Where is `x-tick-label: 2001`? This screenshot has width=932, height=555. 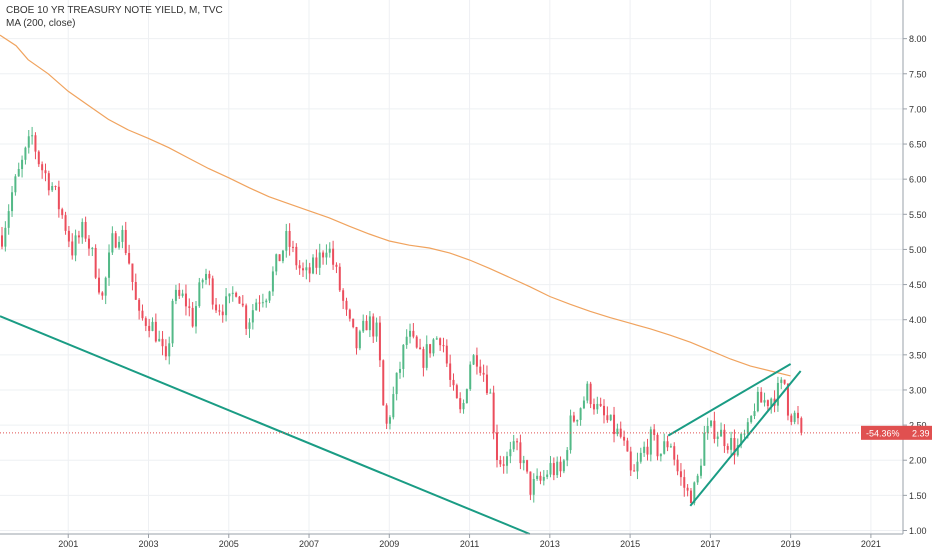
x-tick-label: 2001 is located at coordinates (68, 544).